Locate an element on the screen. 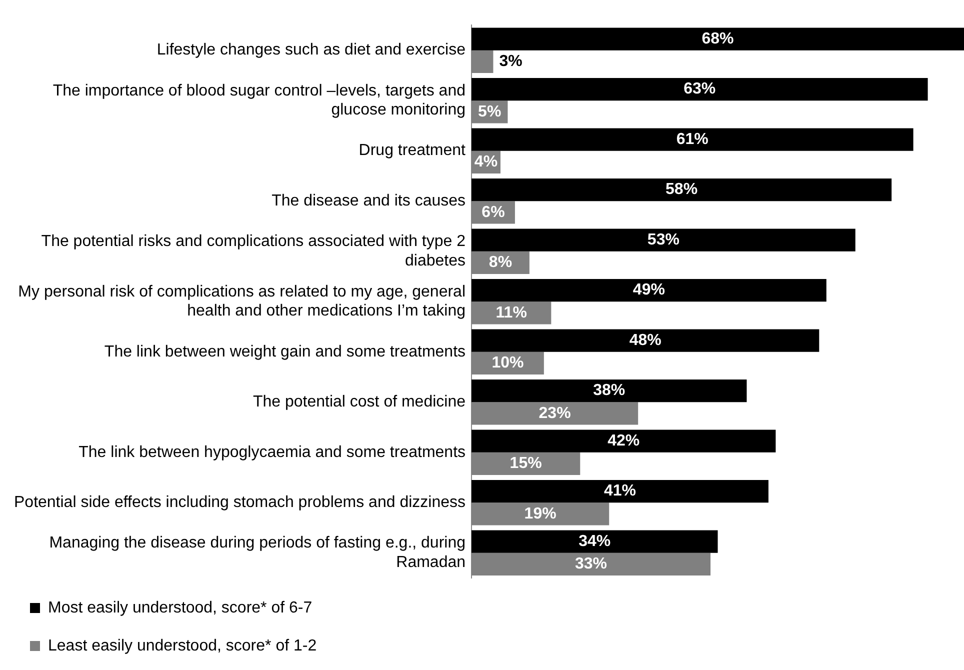  data-label: 63% is located at coordinates (700, 89).